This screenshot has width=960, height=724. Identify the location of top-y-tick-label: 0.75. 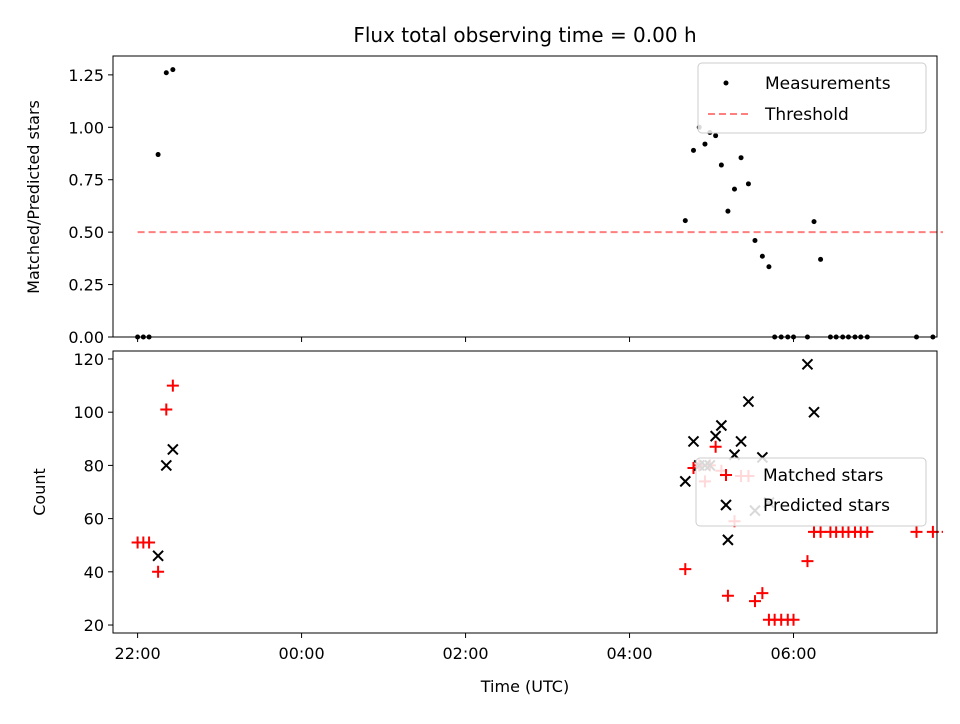
(86, 180).